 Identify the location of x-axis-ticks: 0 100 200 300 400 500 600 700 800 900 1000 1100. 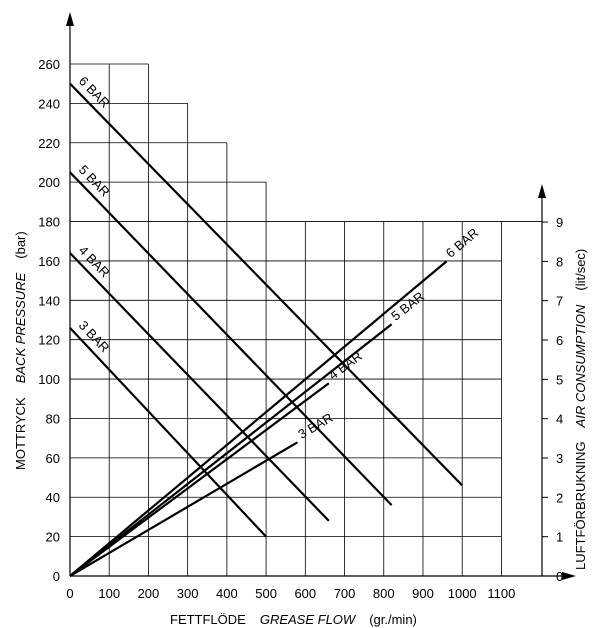
(290, 593).